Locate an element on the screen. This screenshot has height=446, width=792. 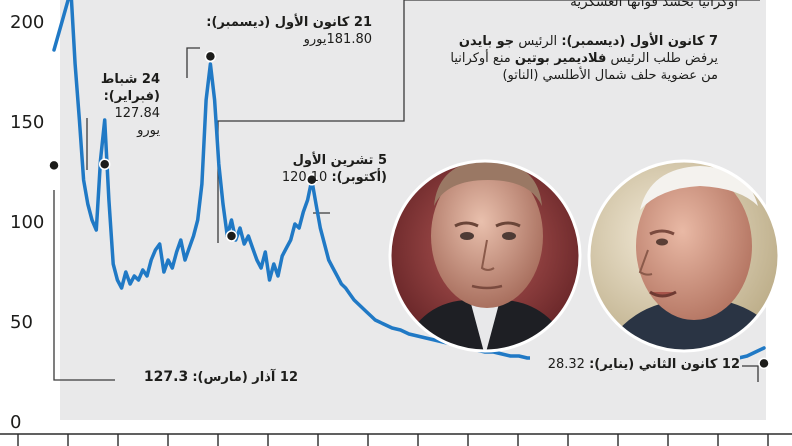
putin-photo is located at coordinates (485, 256).